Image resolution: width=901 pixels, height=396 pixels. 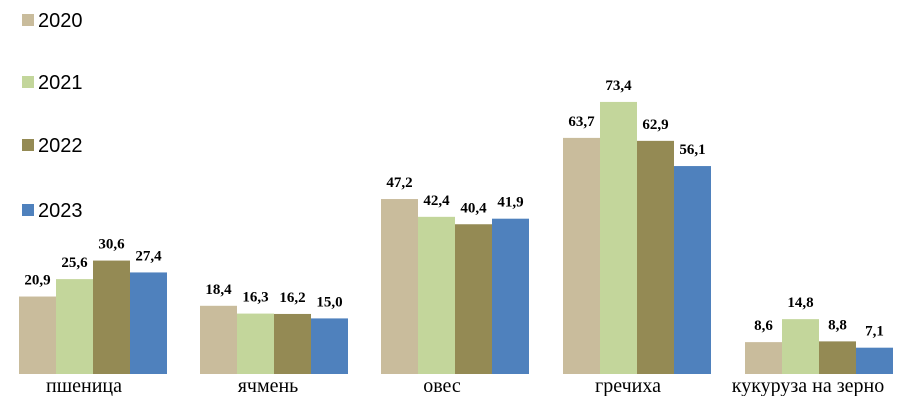 I want to click on legend-swatch-2022, so click(x=28, y=145).